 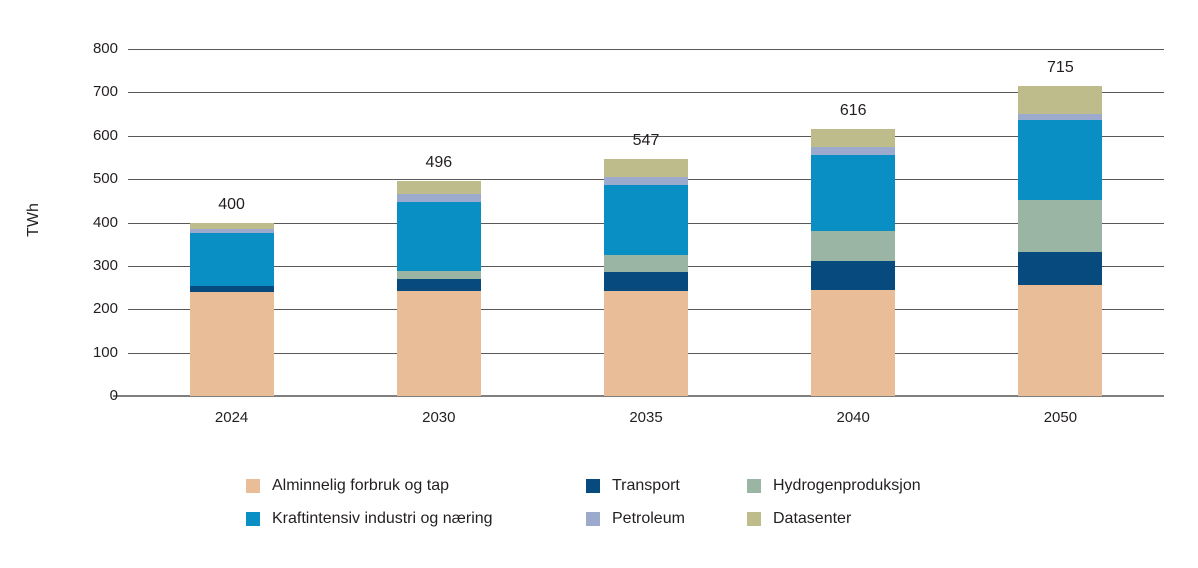 What do you see at coordinates (105, 179) in the screenshot?
I see `y-axis-tick-label: 500` at bounding box center [105, 179].